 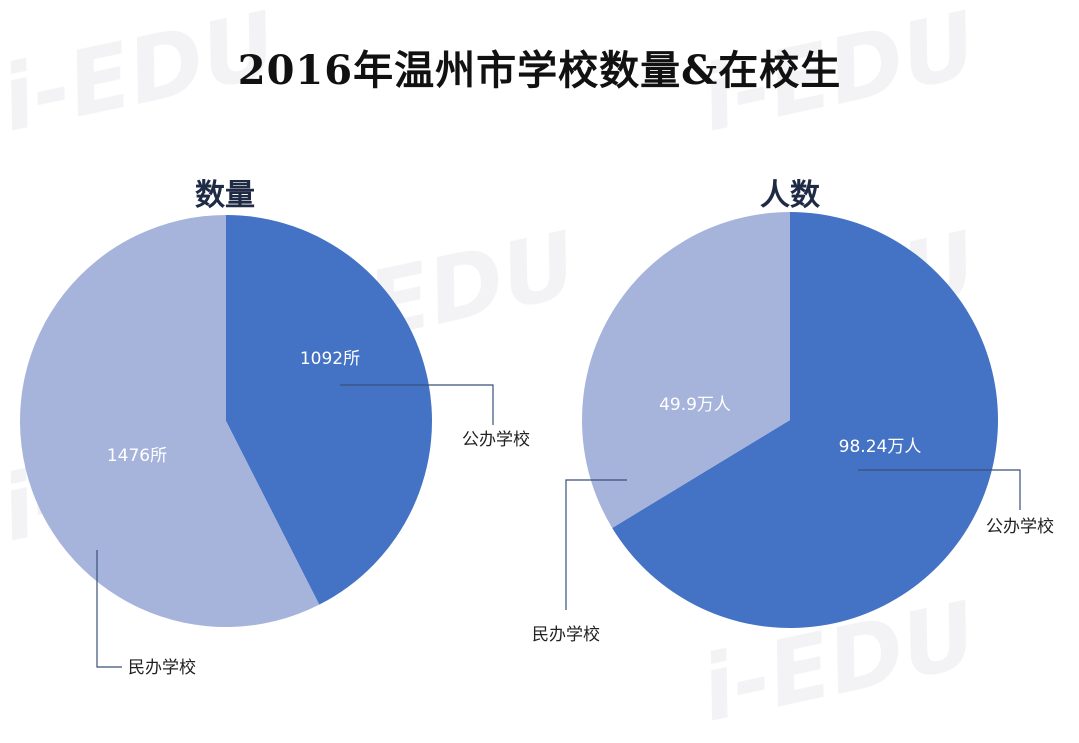 What do you see at coordinates (695, 405) in the screenshot?
I see `data-label: 49.9万人` at bounding box center [695, 405].